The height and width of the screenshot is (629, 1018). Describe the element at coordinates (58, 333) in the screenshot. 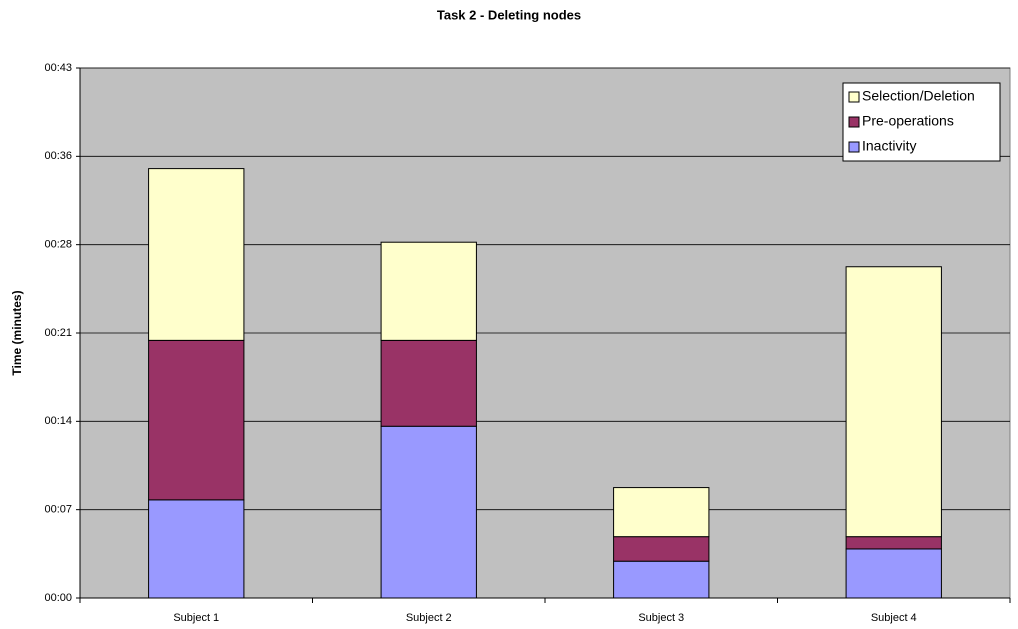

I see `y-tick-label: 00:21` at that location.